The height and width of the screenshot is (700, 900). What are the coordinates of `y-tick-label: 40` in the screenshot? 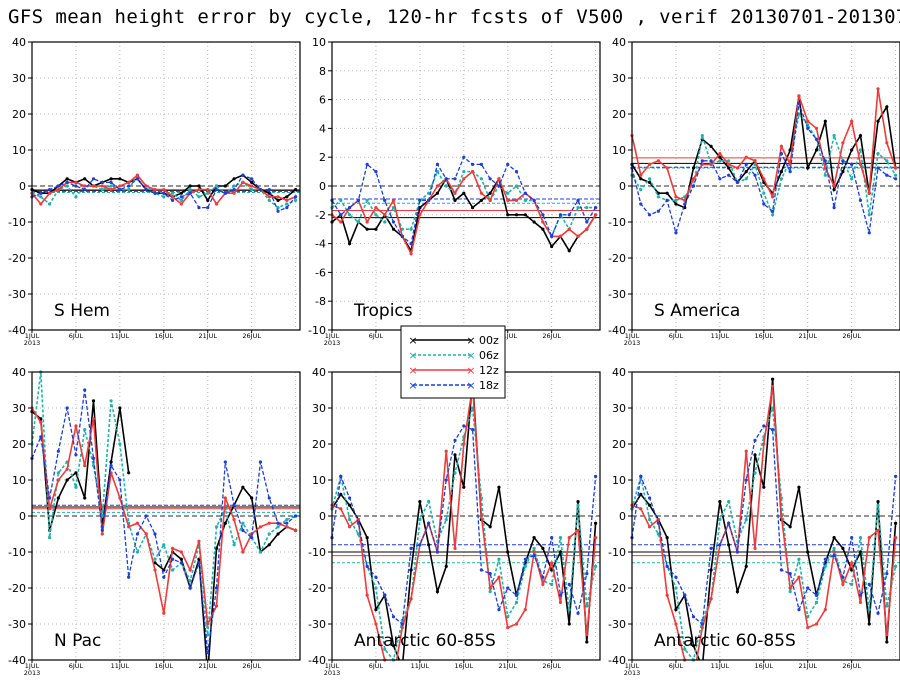 It's located at (319, 372).